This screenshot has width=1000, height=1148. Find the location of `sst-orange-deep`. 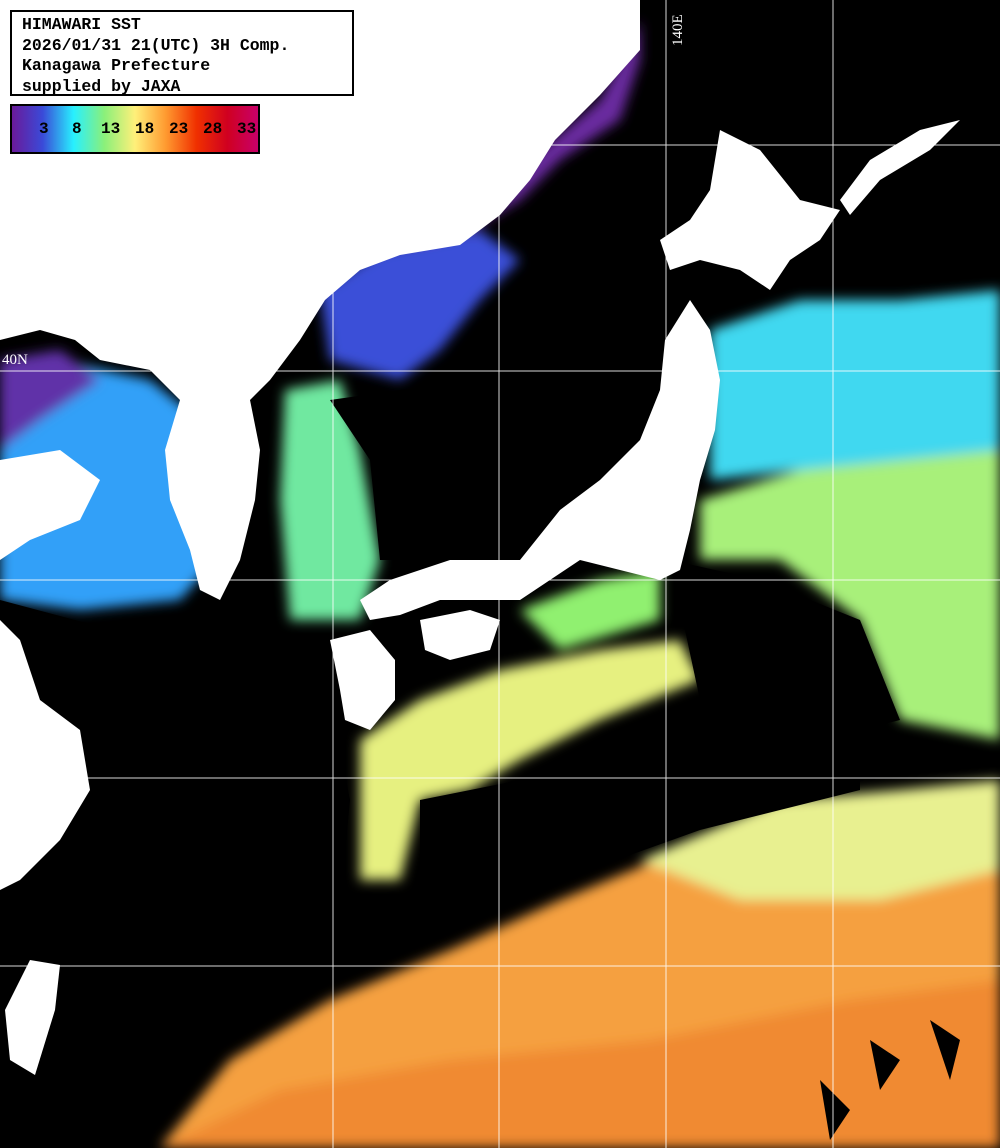

sst-orange-deep is located at coordinates (580, 1064).